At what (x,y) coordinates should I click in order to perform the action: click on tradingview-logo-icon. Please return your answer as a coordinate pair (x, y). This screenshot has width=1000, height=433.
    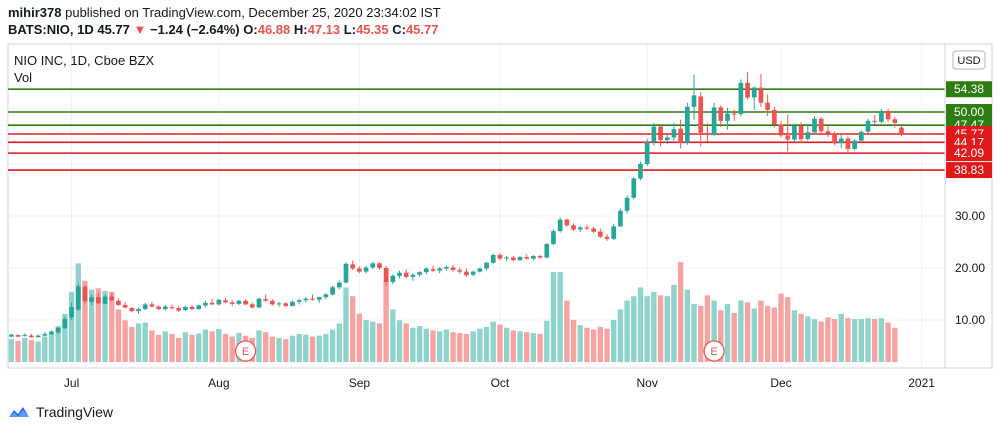
    Looking at the image, I should click on (19, 412).